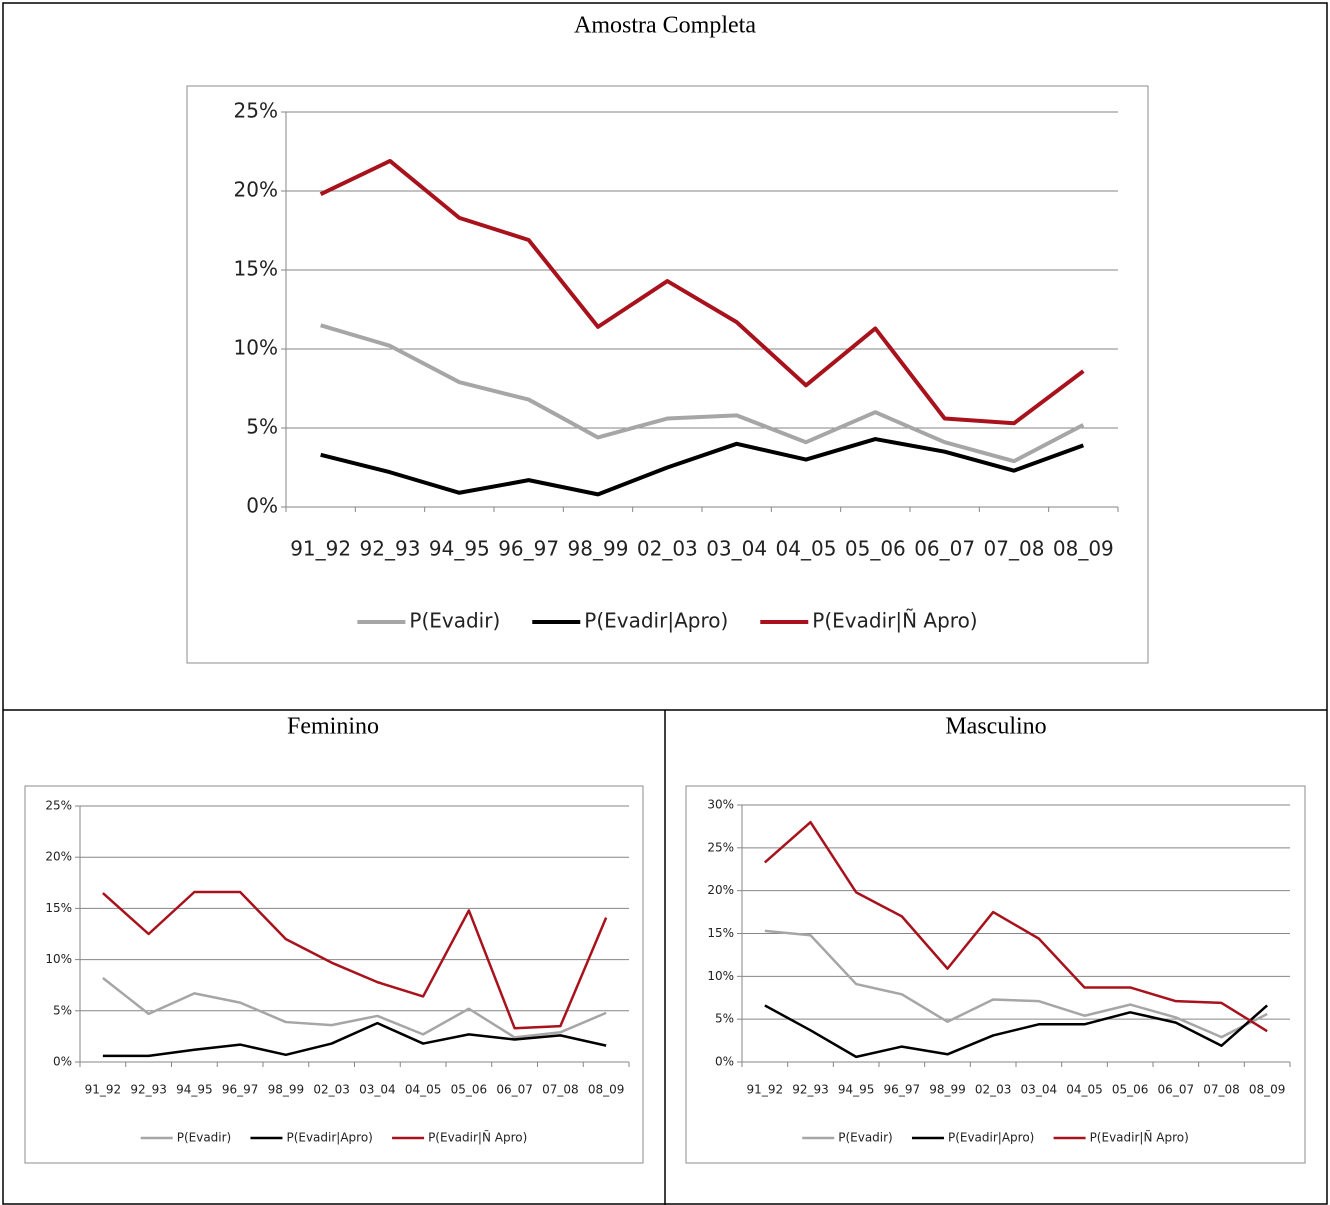 This screenshot has width=1330, height=1205. I want to click on y-tick-label: 30%, so click(720, 805).